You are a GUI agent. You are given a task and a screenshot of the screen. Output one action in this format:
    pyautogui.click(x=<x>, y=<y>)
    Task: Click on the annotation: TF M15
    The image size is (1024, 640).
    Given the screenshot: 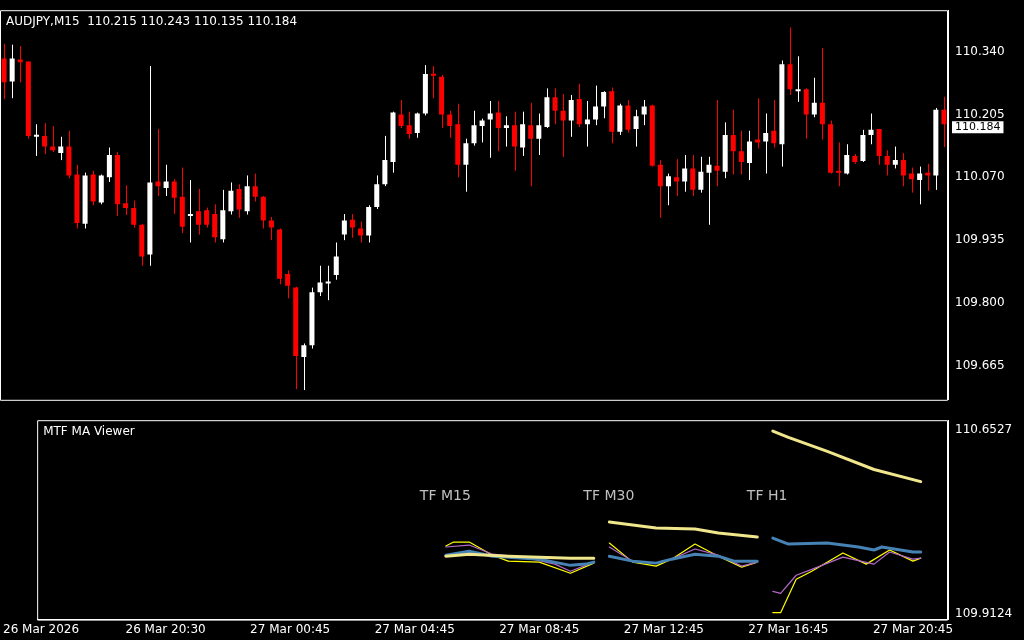 What is the action you would take?
    pyautogui.click(x=444, y=494)
    